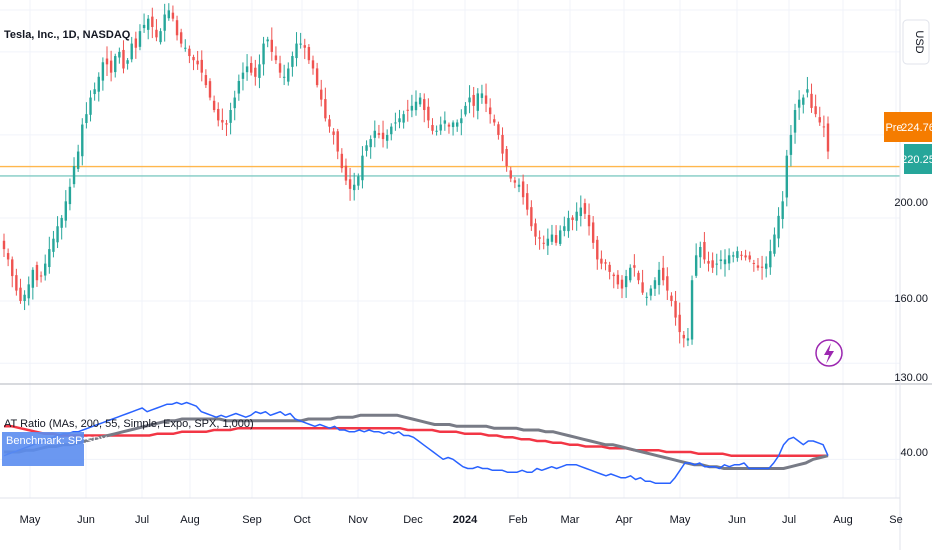 The width and height of the screenshot is (932, 550). I want to click on time-axis-label: Se, so click(895, 520).